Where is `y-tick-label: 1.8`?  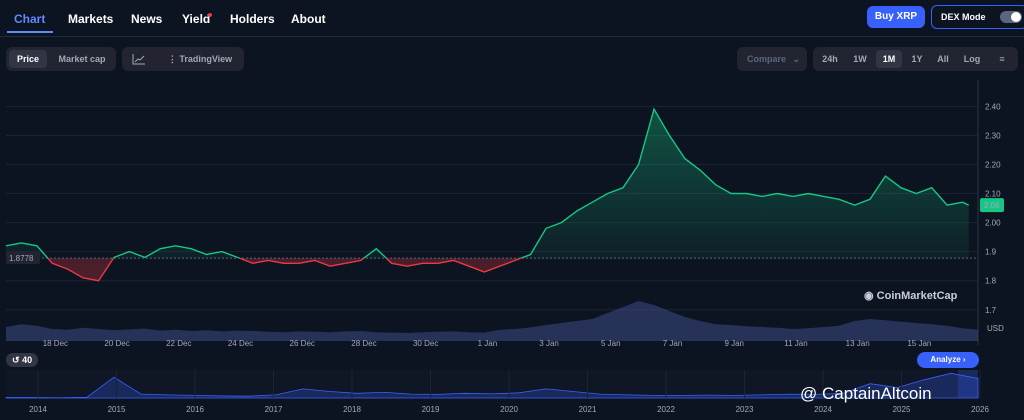
y-tick-label: 1.8 is located at coordinates (991, 281).